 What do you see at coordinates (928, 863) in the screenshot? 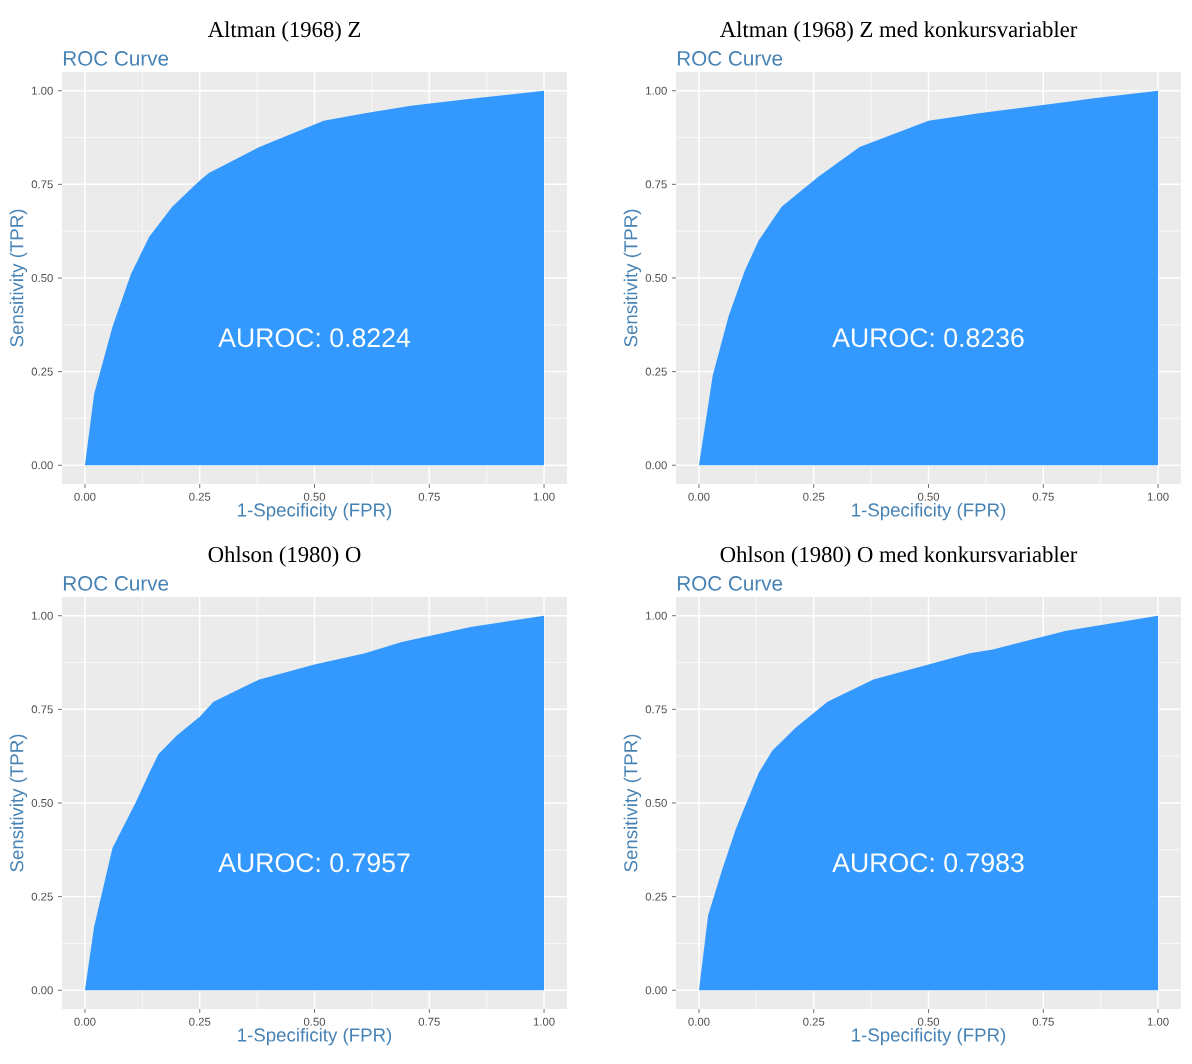
I see `annotation: AUROC: 0.7983` at bounding box center [928, 863].